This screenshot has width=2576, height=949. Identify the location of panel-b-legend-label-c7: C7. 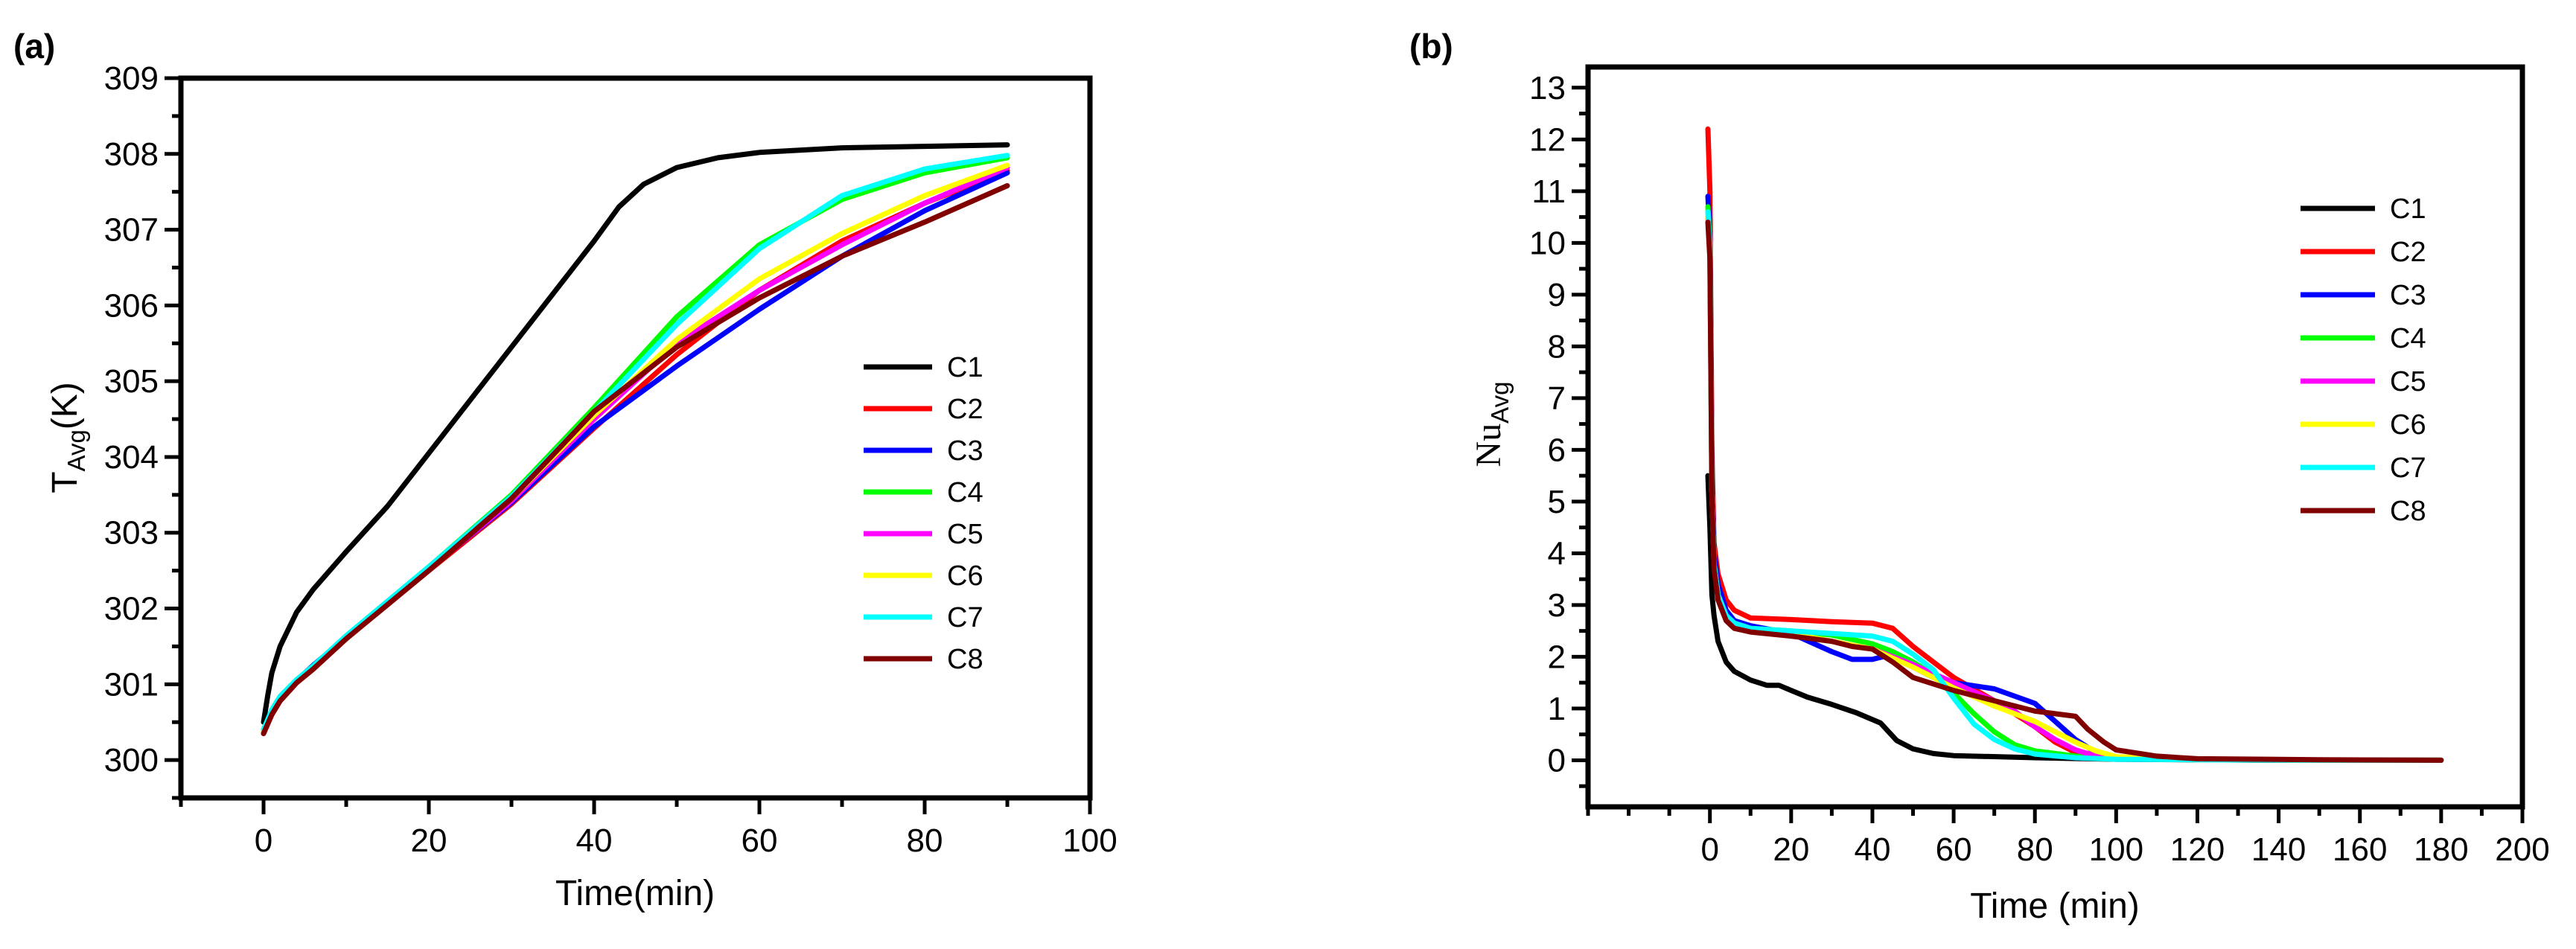
(2408, 468).